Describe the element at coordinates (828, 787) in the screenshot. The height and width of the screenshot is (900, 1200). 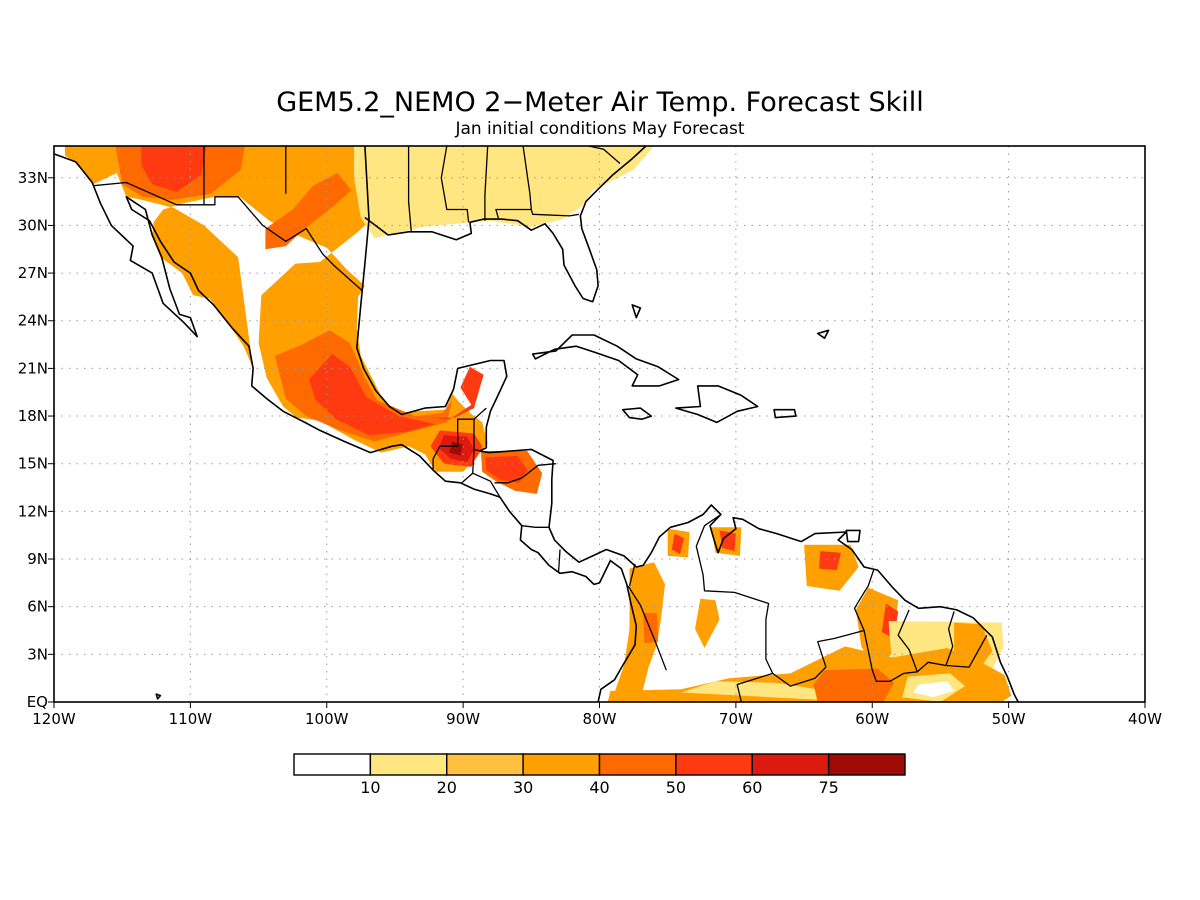
I see `colorbar-label: 75` at that location.